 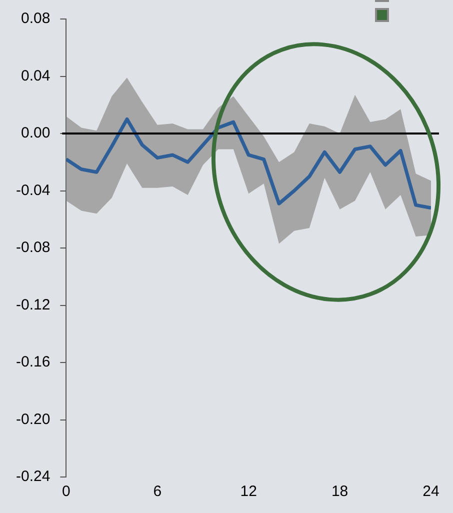 What do you see at coordinates (35, 133) in the screenshot?
I see `y-tick-label: 0.00` at bounding box center [35, 133].